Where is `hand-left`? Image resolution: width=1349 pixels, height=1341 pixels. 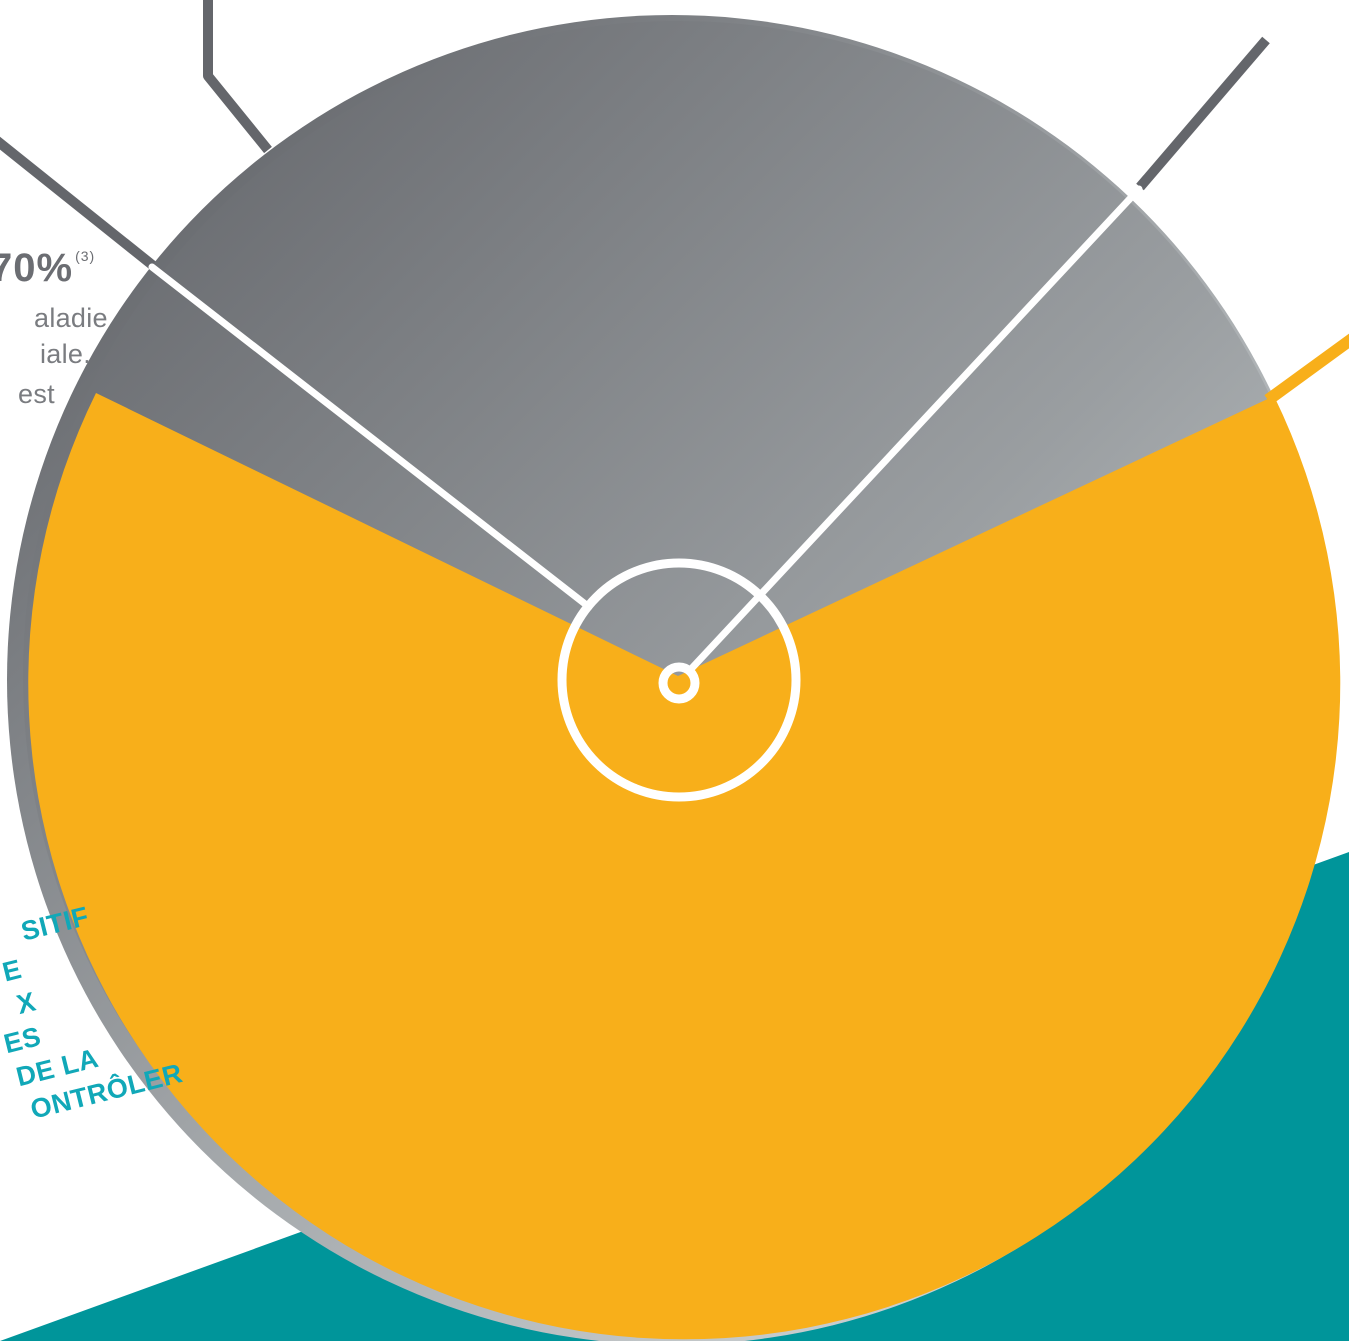 hand-left is located at coordinates (370, 437).